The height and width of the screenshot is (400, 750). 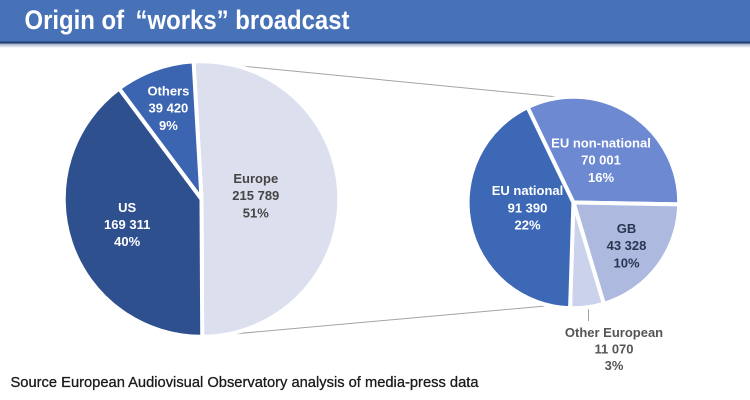 What do you see at coordinates (626, 262) in the screenshot?
I see `svg-text: 10%` at bounding box center [626, 262].